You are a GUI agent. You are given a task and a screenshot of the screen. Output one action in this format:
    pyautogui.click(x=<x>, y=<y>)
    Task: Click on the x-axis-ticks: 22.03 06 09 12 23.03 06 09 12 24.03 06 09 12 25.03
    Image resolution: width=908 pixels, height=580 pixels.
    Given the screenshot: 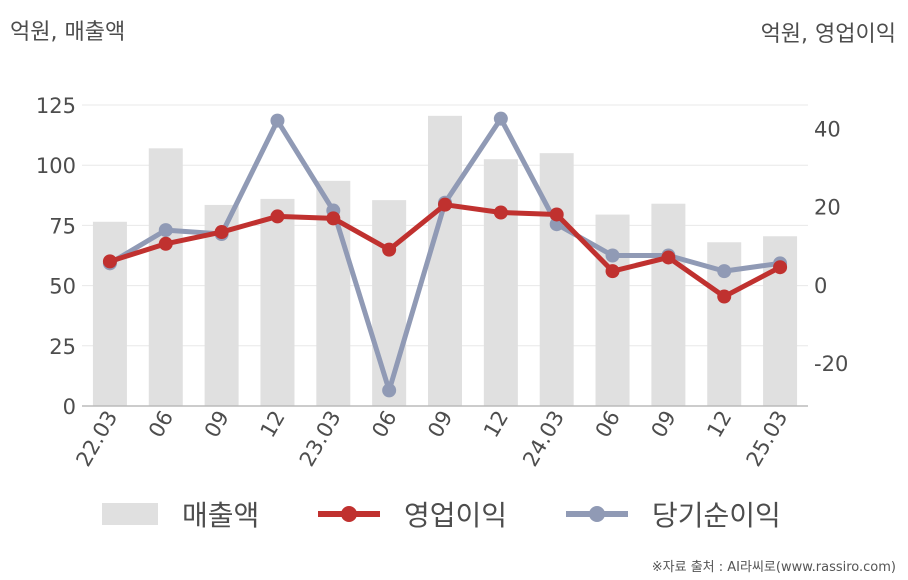 What is the action you would take?
    pyautogui.click(x=431, y=439)
    